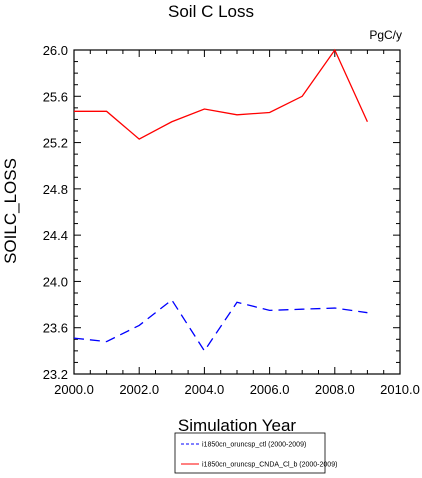 The width and height of the screenshot is (422, 478). I want to click on legend-label-2: i1850cn_oruncsp_CNDA_Cl_b (2000-2009), so click(269, 465).